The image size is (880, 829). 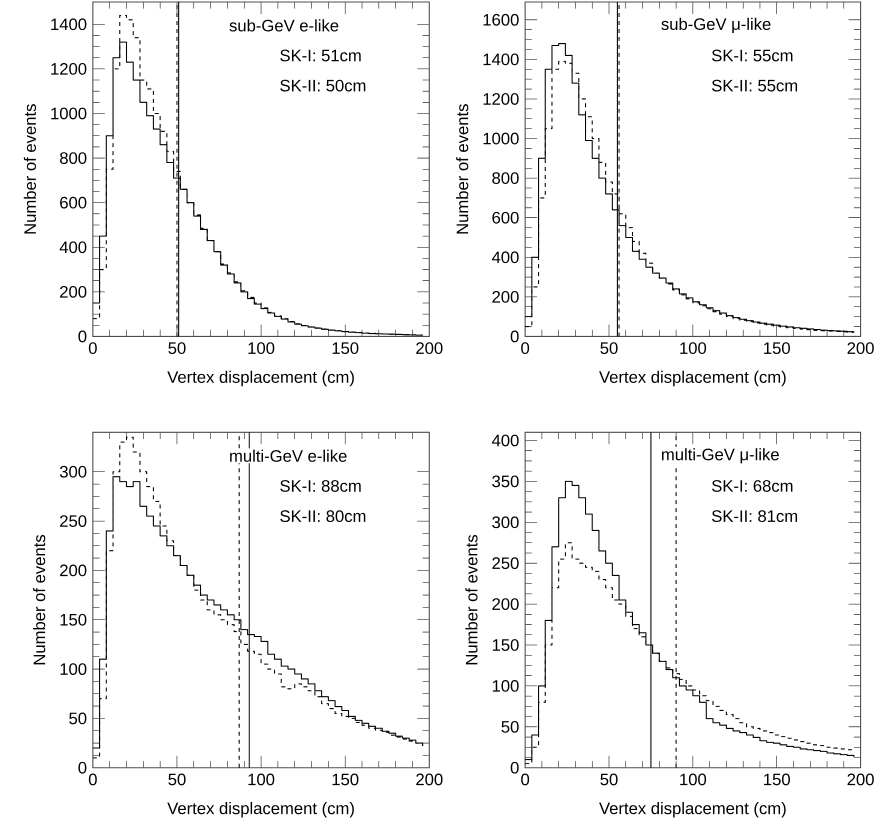 I want to click on annotation: SK-I: 88cm, so click(x=320, y=486).